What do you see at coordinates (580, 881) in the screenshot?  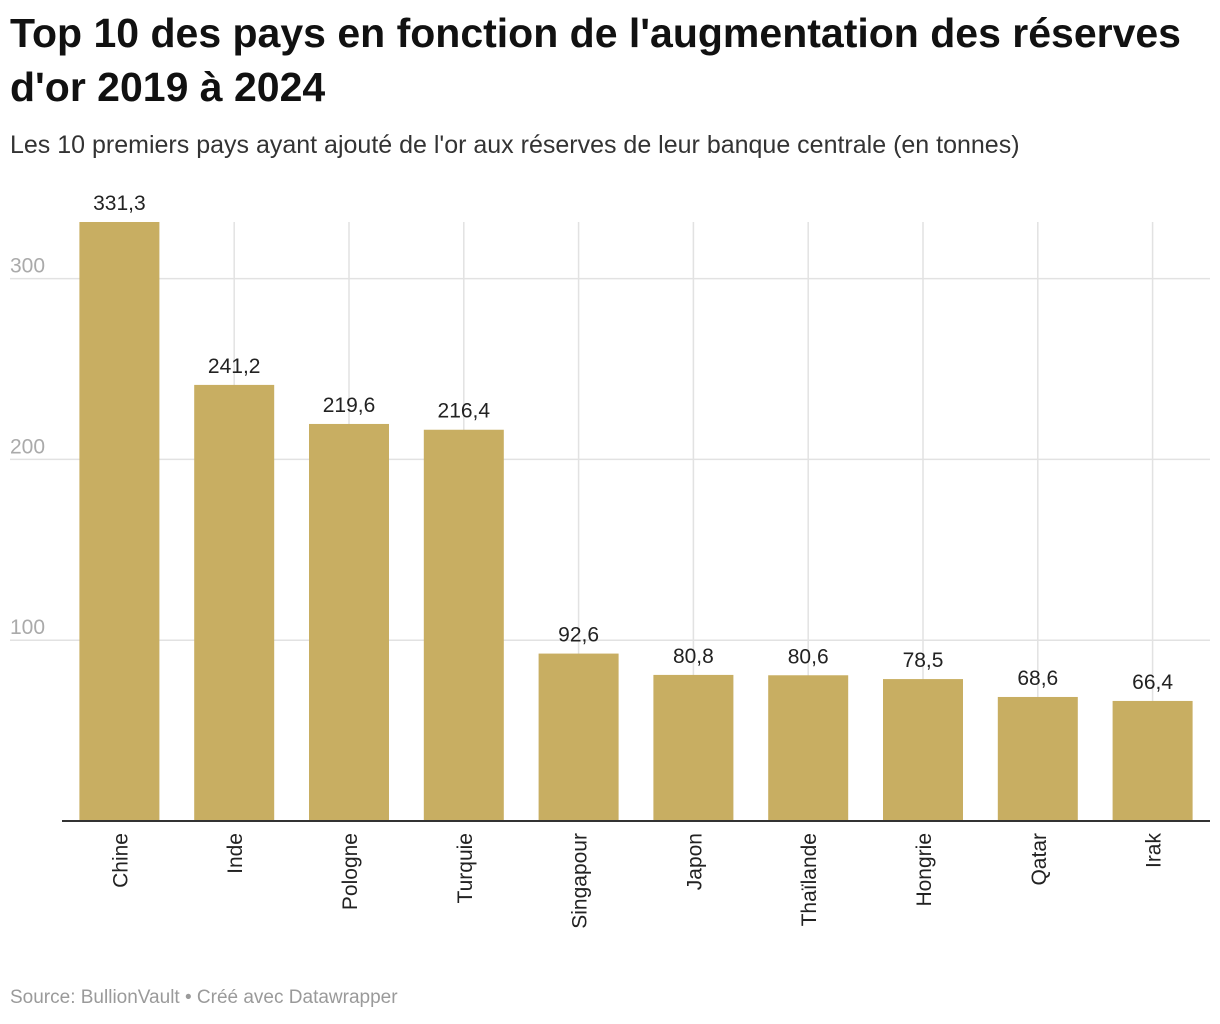 I see `x-tick-label: Singapour` at bounding box center [580, 881].